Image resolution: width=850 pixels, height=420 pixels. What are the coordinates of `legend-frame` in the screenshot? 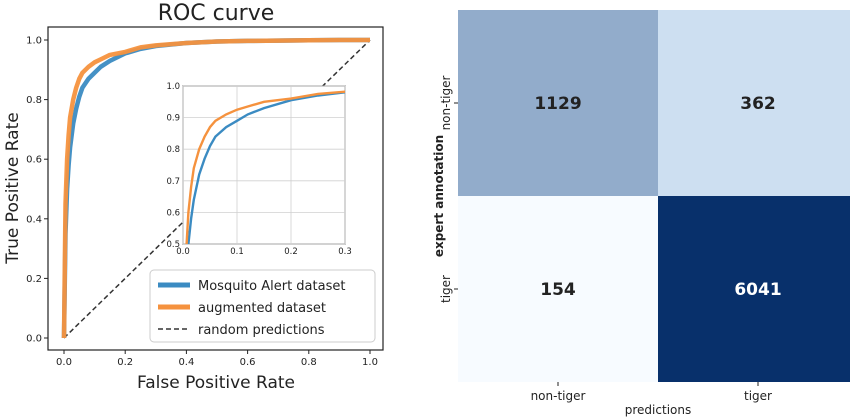 It's located at (262, 306).